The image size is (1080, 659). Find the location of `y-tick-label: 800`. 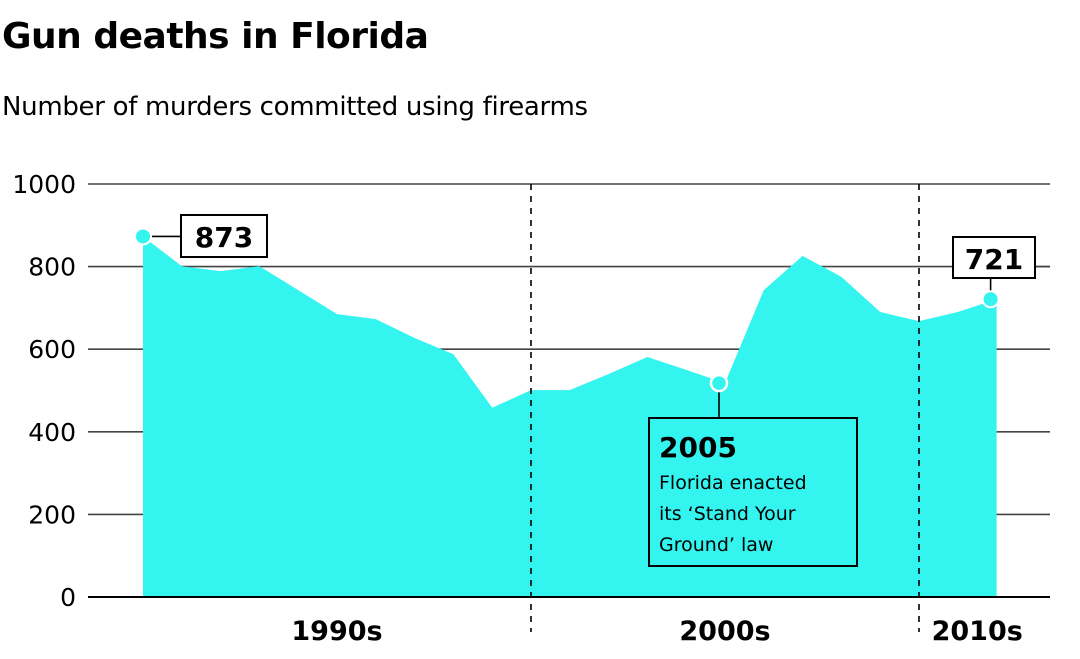

y-tick-label: 800 is located at coordinates (52, 267).